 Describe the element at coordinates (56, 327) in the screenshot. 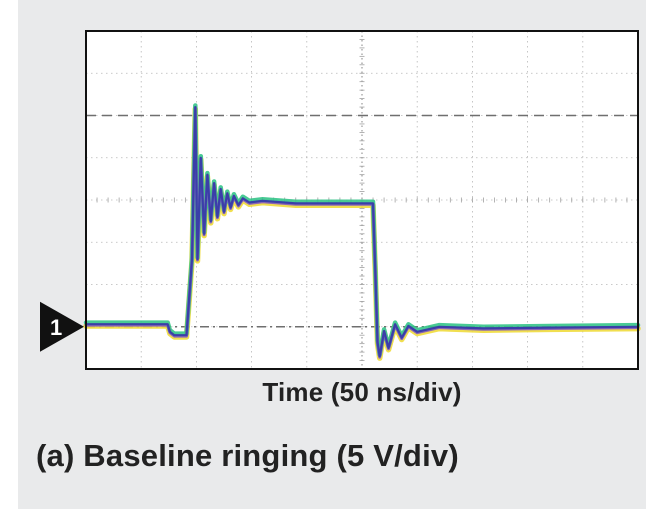

I see `channel-marker-label: 1` at that location.